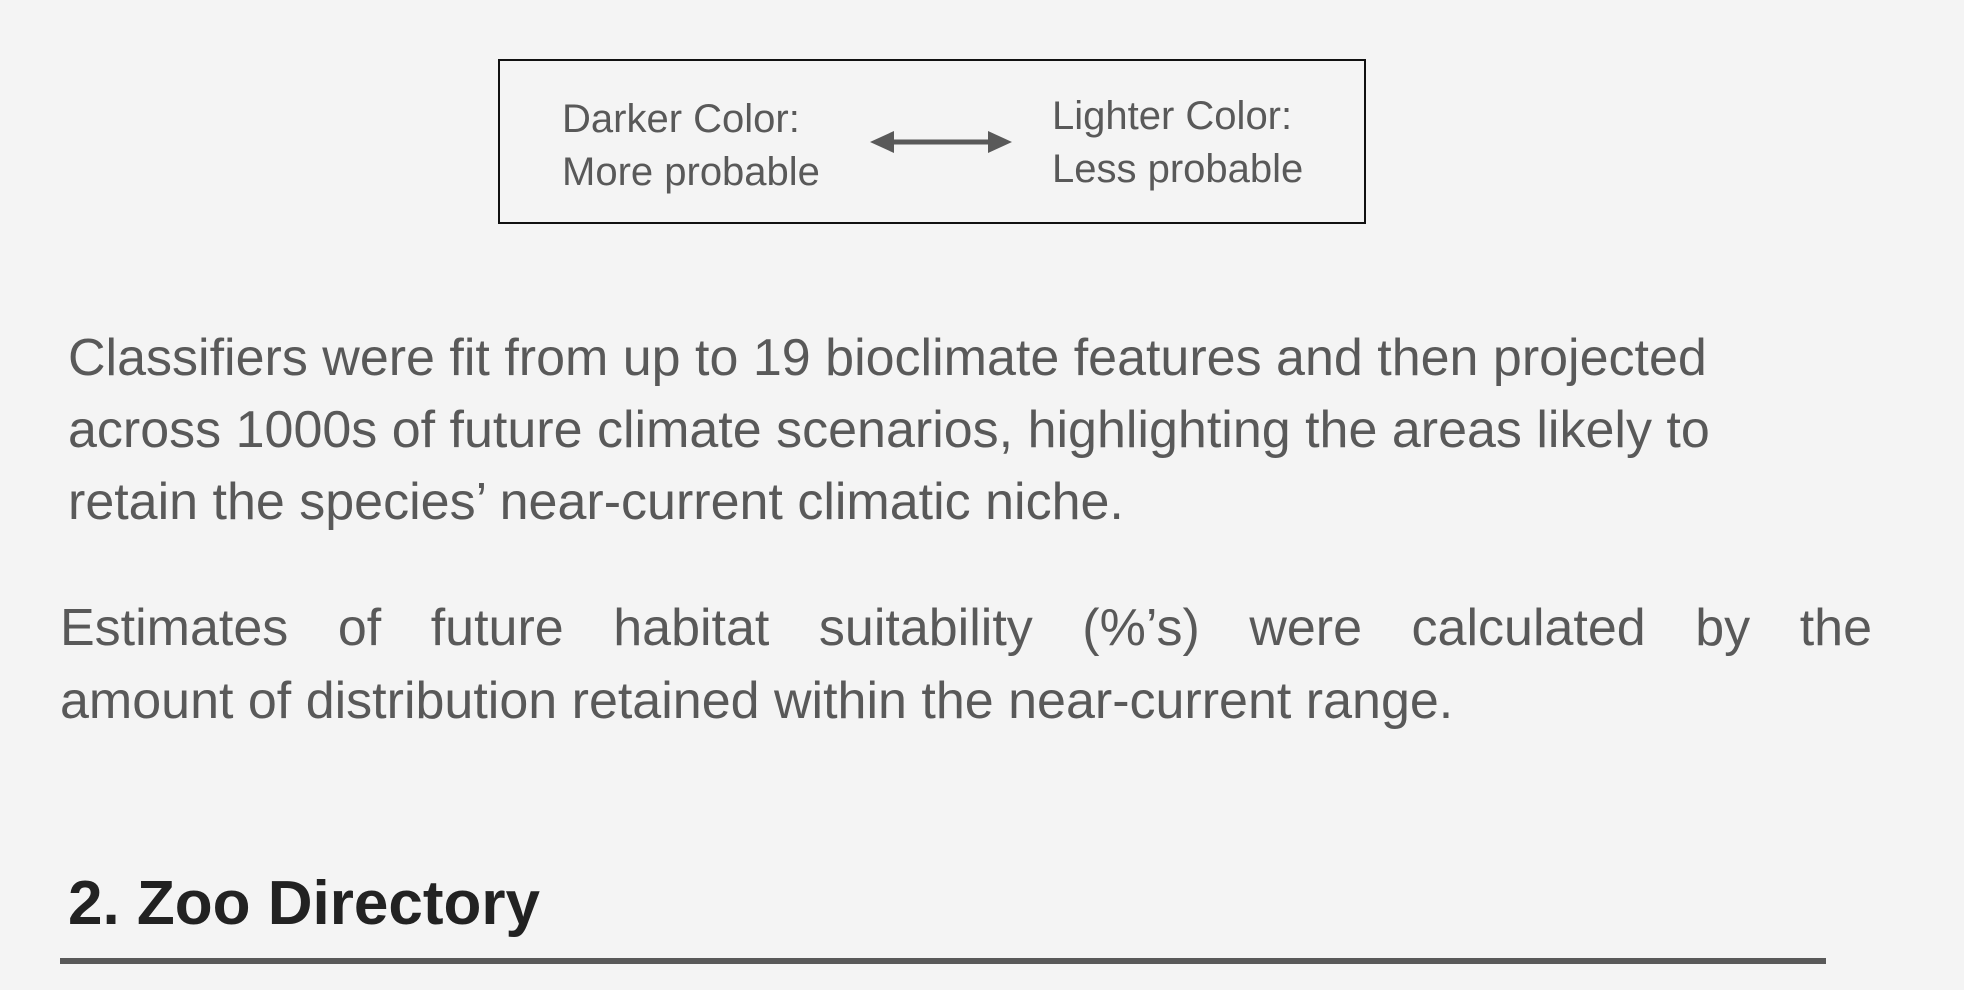 The height and width of the screenshot is (990, 1964). What do you see at coordinates (304, 903) in the screenshot?
I see `section-heading: 2. Zoo Directory` at bounding box center [304, 903].